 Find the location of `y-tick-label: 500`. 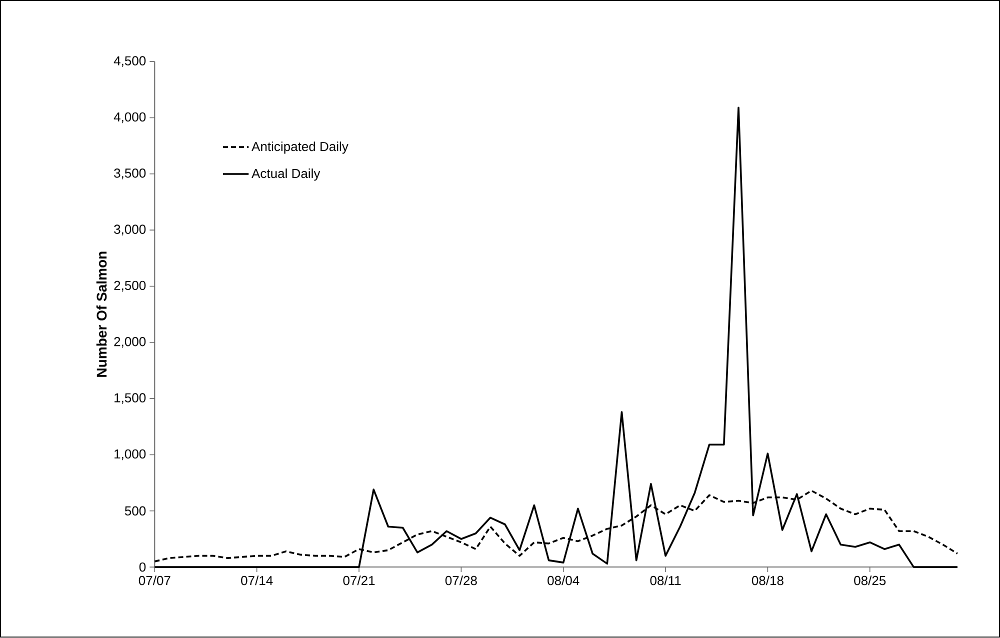

y-tick-label: 500 is located at coordinates (135, 511).